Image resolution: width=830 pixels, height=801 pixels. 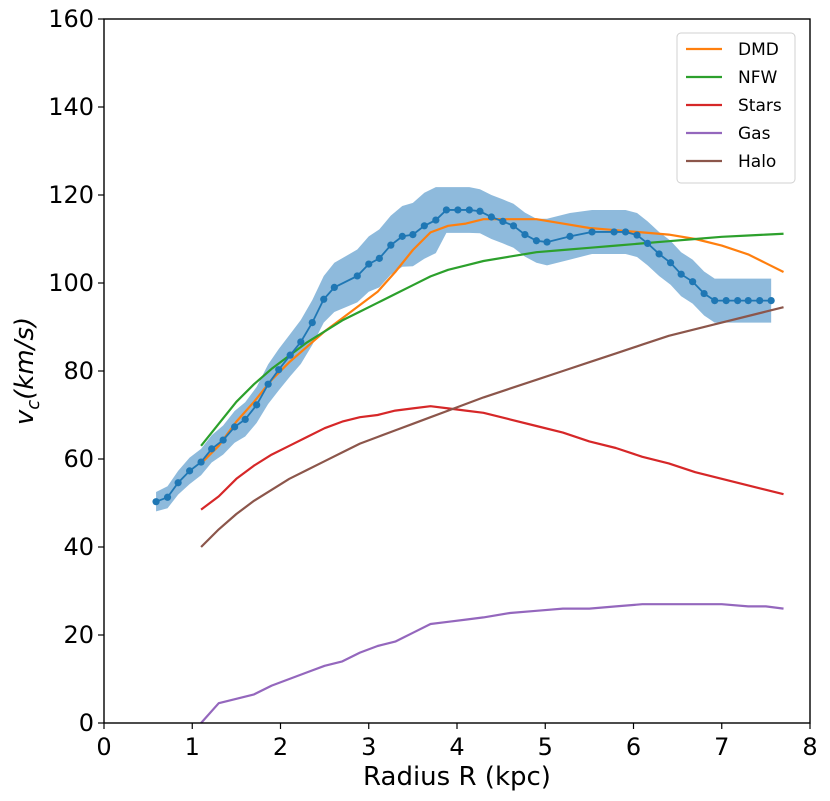 I want to click on y-tick-label: 80, so click(x=78, y=371).